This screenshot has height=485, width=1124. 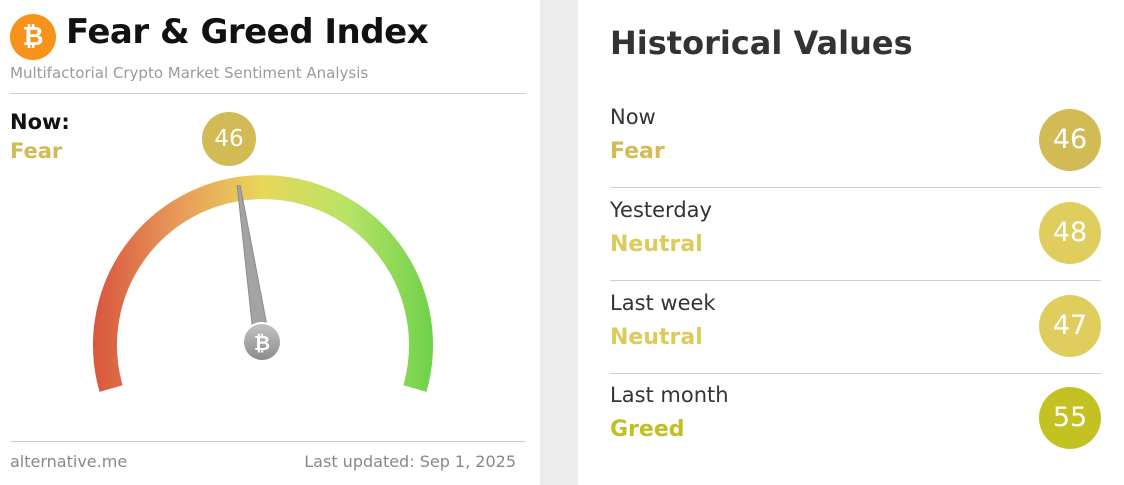 What do you see at coordinates (40, 122) in the screenshot?
I see `now-label: Now:` at bounding box center [40, 122].